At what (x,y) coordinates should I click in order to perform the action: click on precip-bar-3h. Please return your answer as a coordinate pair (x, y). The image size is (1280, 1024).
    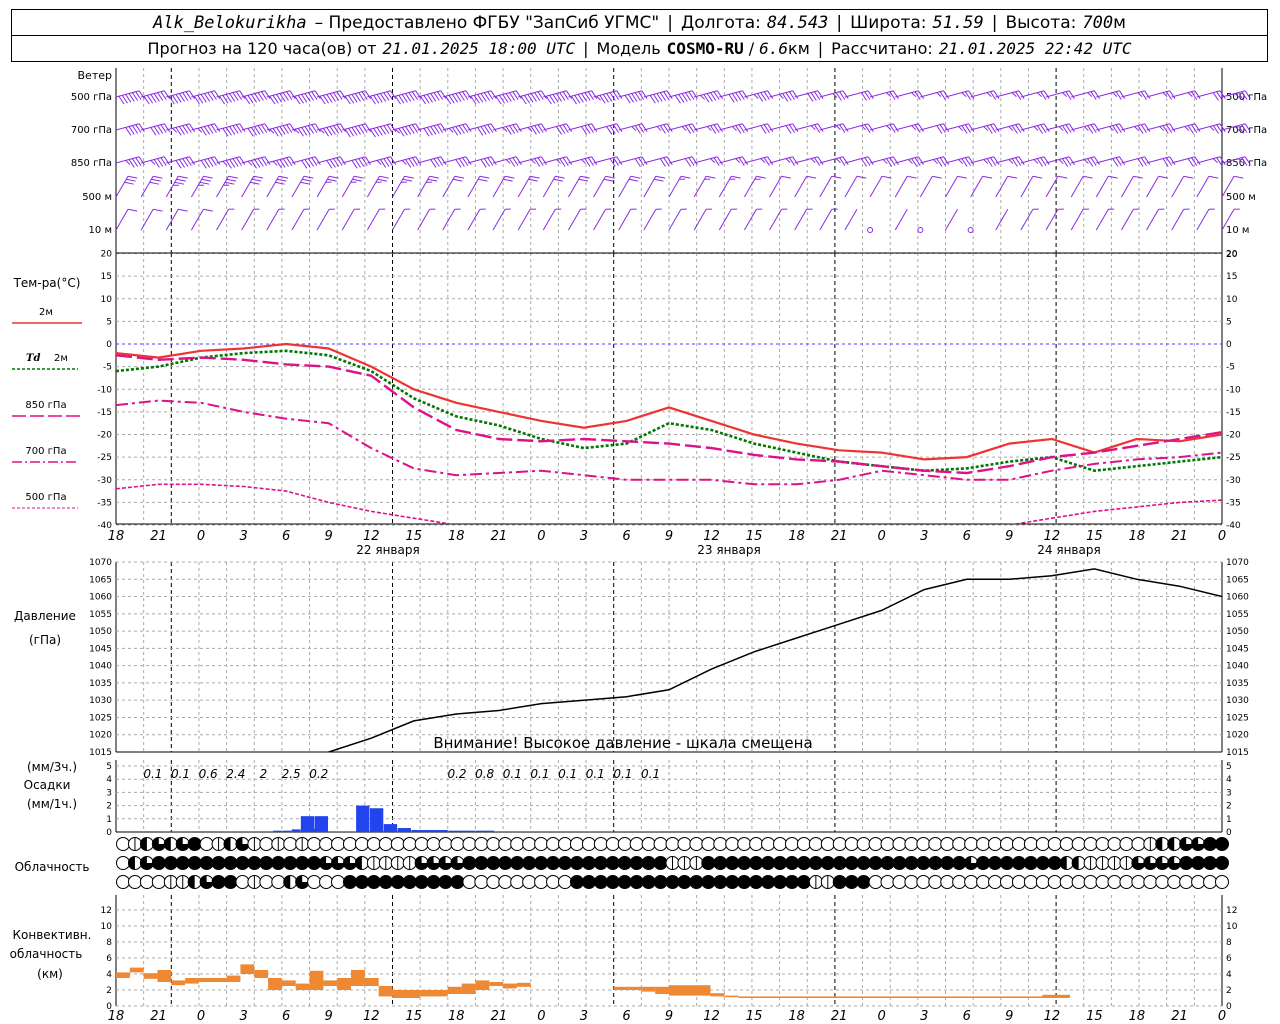
    Looking at the image, I should click on (484, 831).